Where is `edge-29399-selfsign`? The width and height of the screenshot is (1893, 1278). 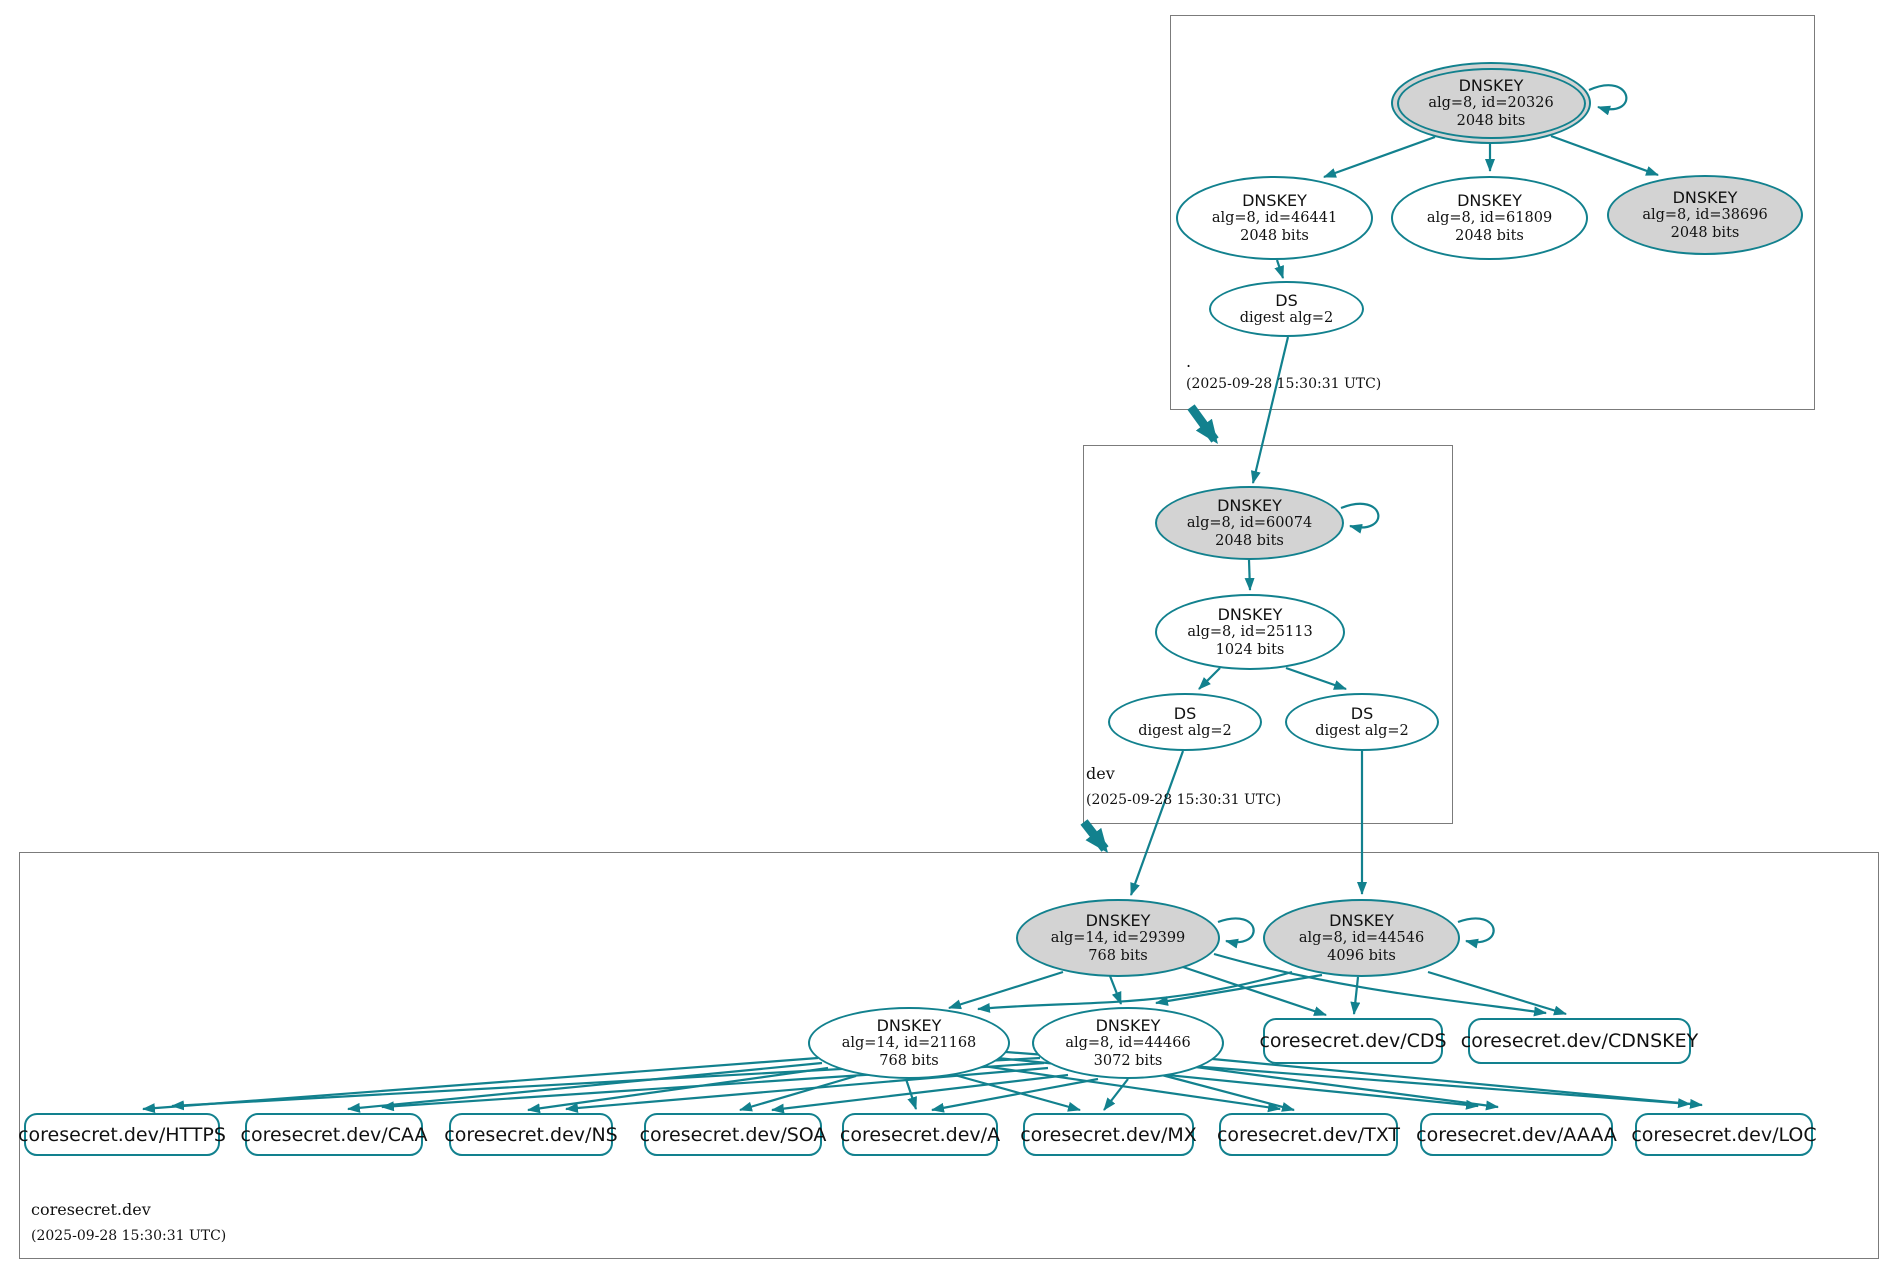
edge-29399-selfsign is located at coordinates (1236, 933).